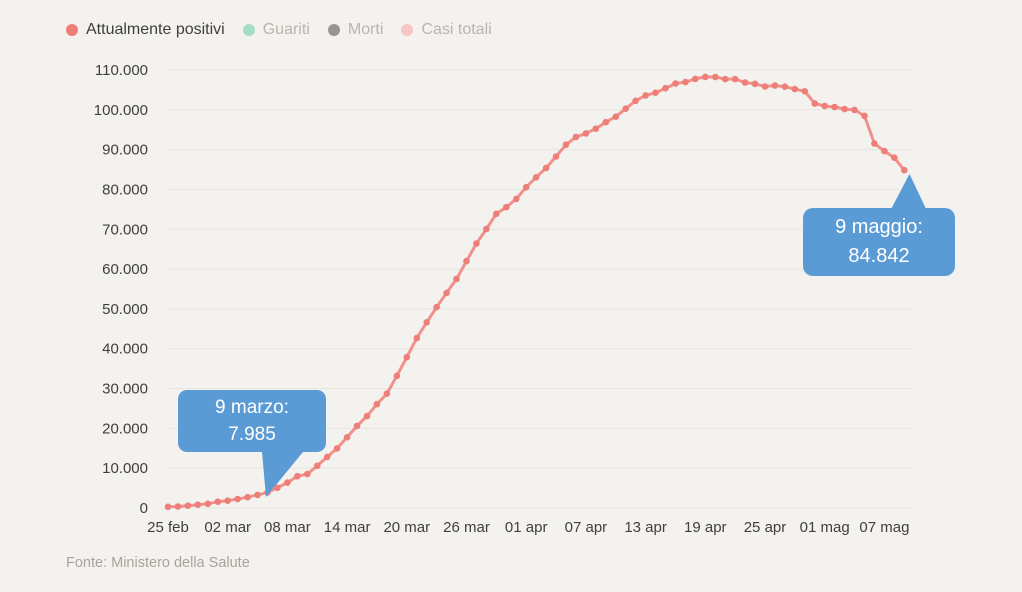 This screenshot has height=592, width=1022. I want to click on x-tick-label: 13 apr, so click(645, 527).